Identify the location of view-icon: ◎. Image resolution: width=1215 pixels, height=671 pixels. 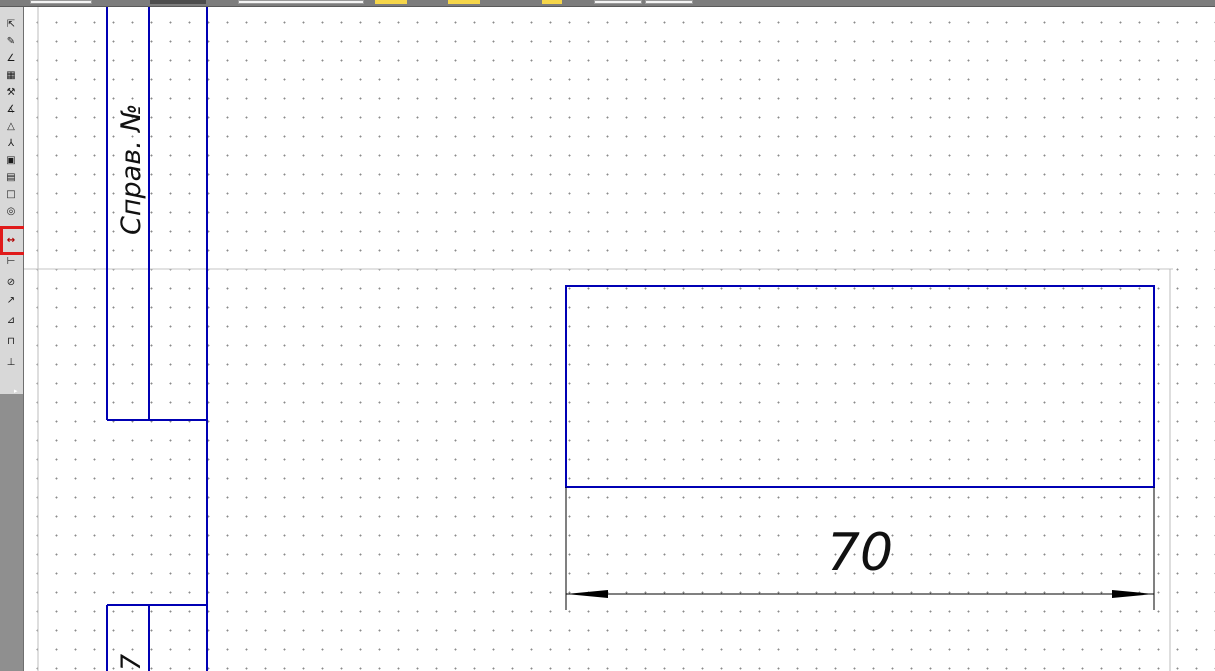
(11, 211).